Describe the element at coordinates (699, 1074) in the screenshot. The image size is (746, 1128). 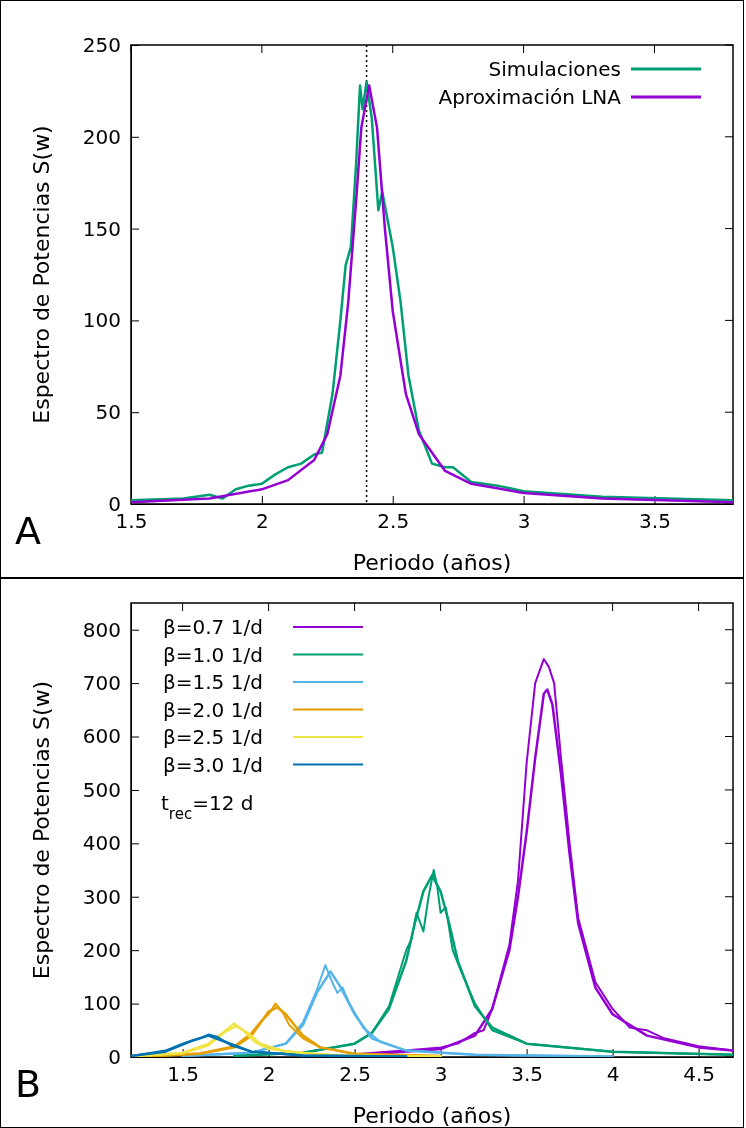
I see `x-tick-label: 4.5` at that location.